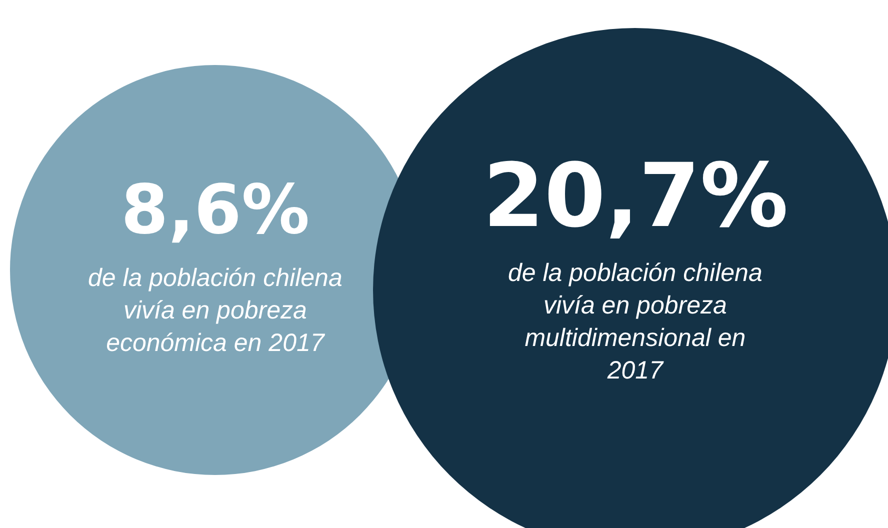 This screenshot has width=888, height=528. Describe the element at coordinates (635, 321) in the screenshot. I see `category-label: de la población chilena vivía en pobreza multidimensional en 2017` at that location.